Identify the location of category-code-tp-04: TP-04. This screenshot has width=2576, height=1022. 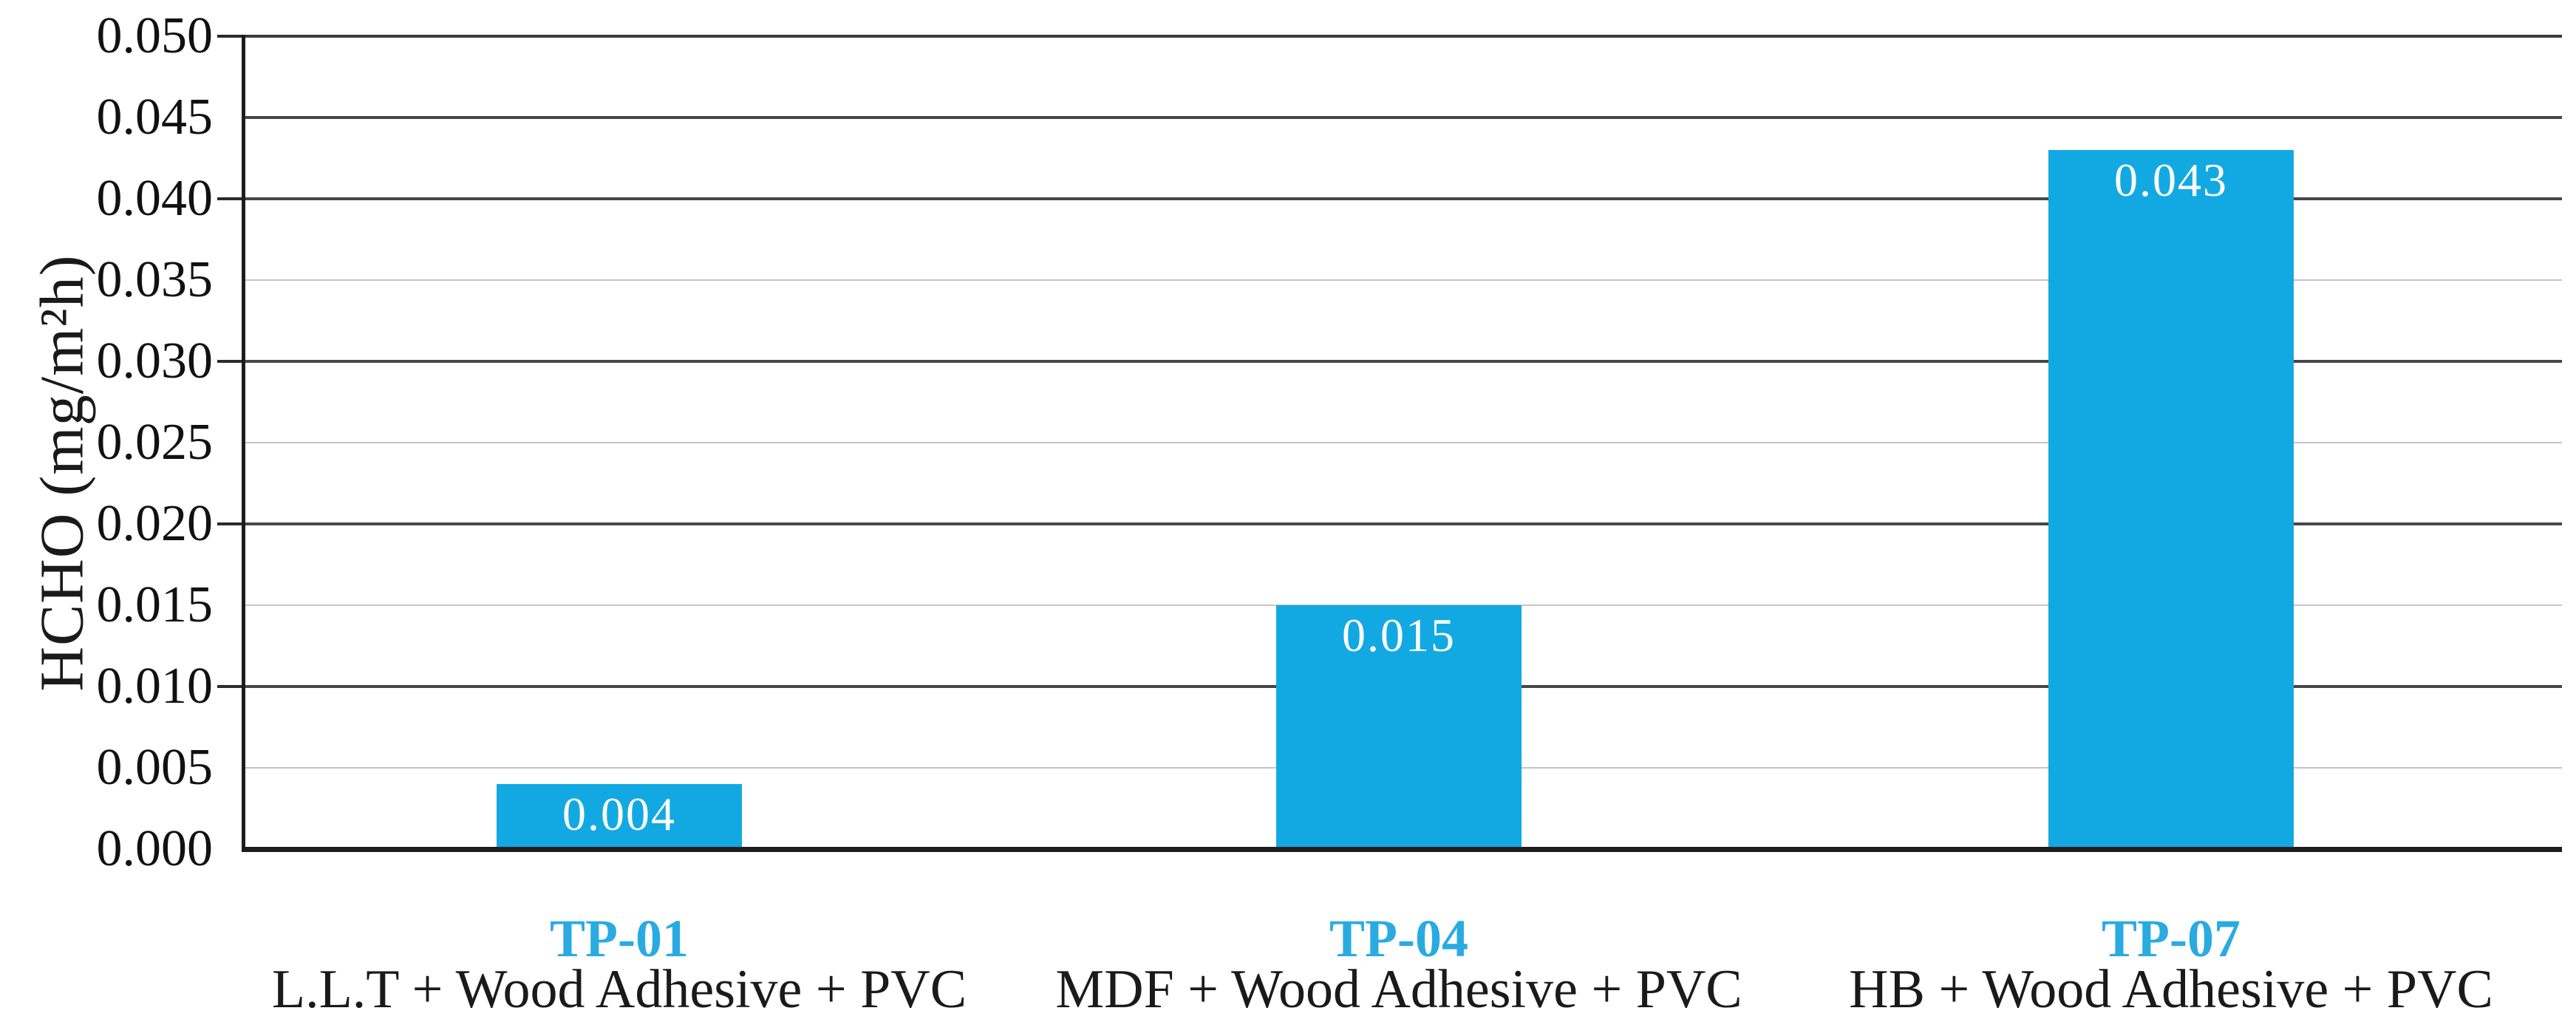
(1398, 938).